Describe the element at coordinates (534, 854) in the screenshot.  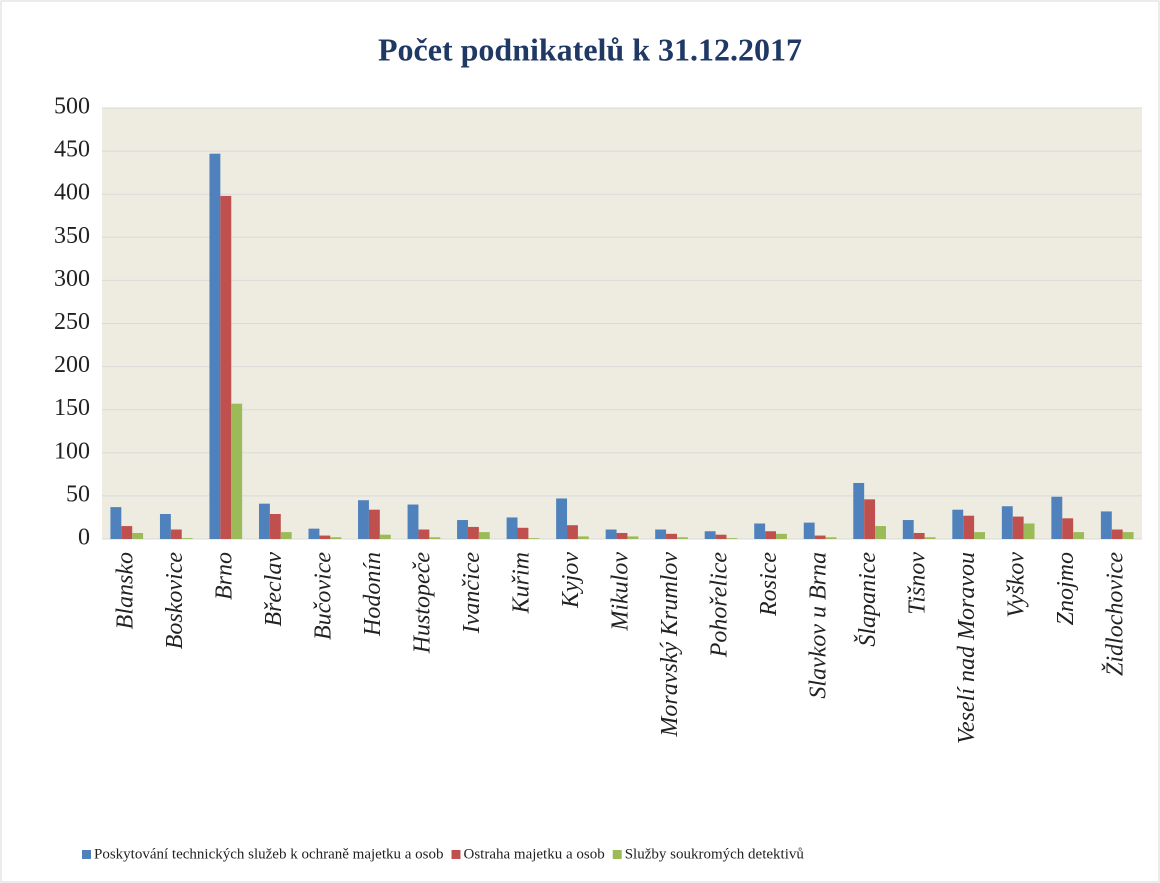
I see `legend-label: Ostraha majetku a osob` at that location.